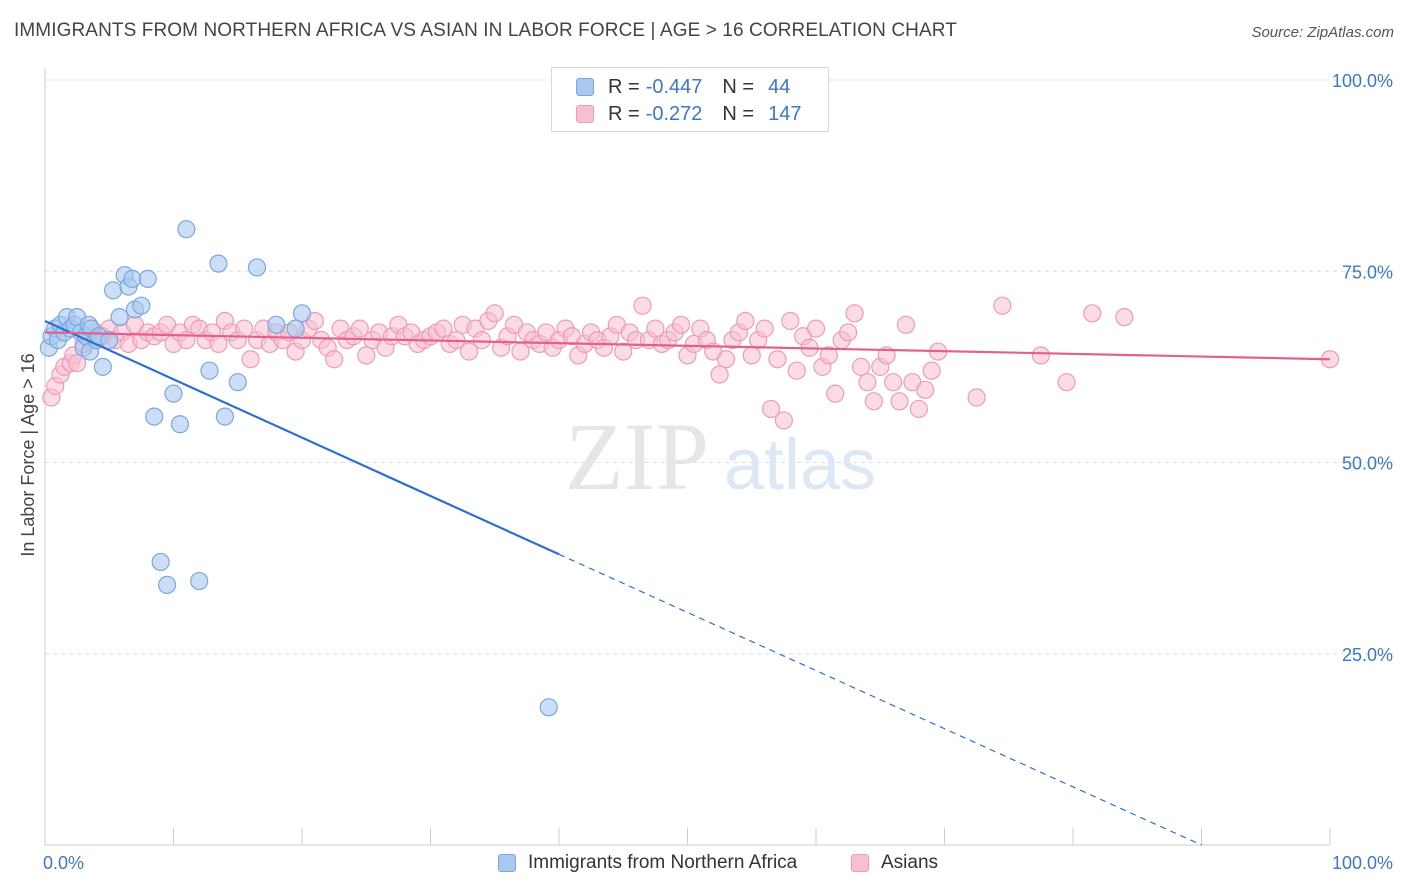  What do you see at coordinates (1322, 32) in the screenshot?
I see `source-credit: Source: ZipAtlas.com` at bounding box center [1322, 32].